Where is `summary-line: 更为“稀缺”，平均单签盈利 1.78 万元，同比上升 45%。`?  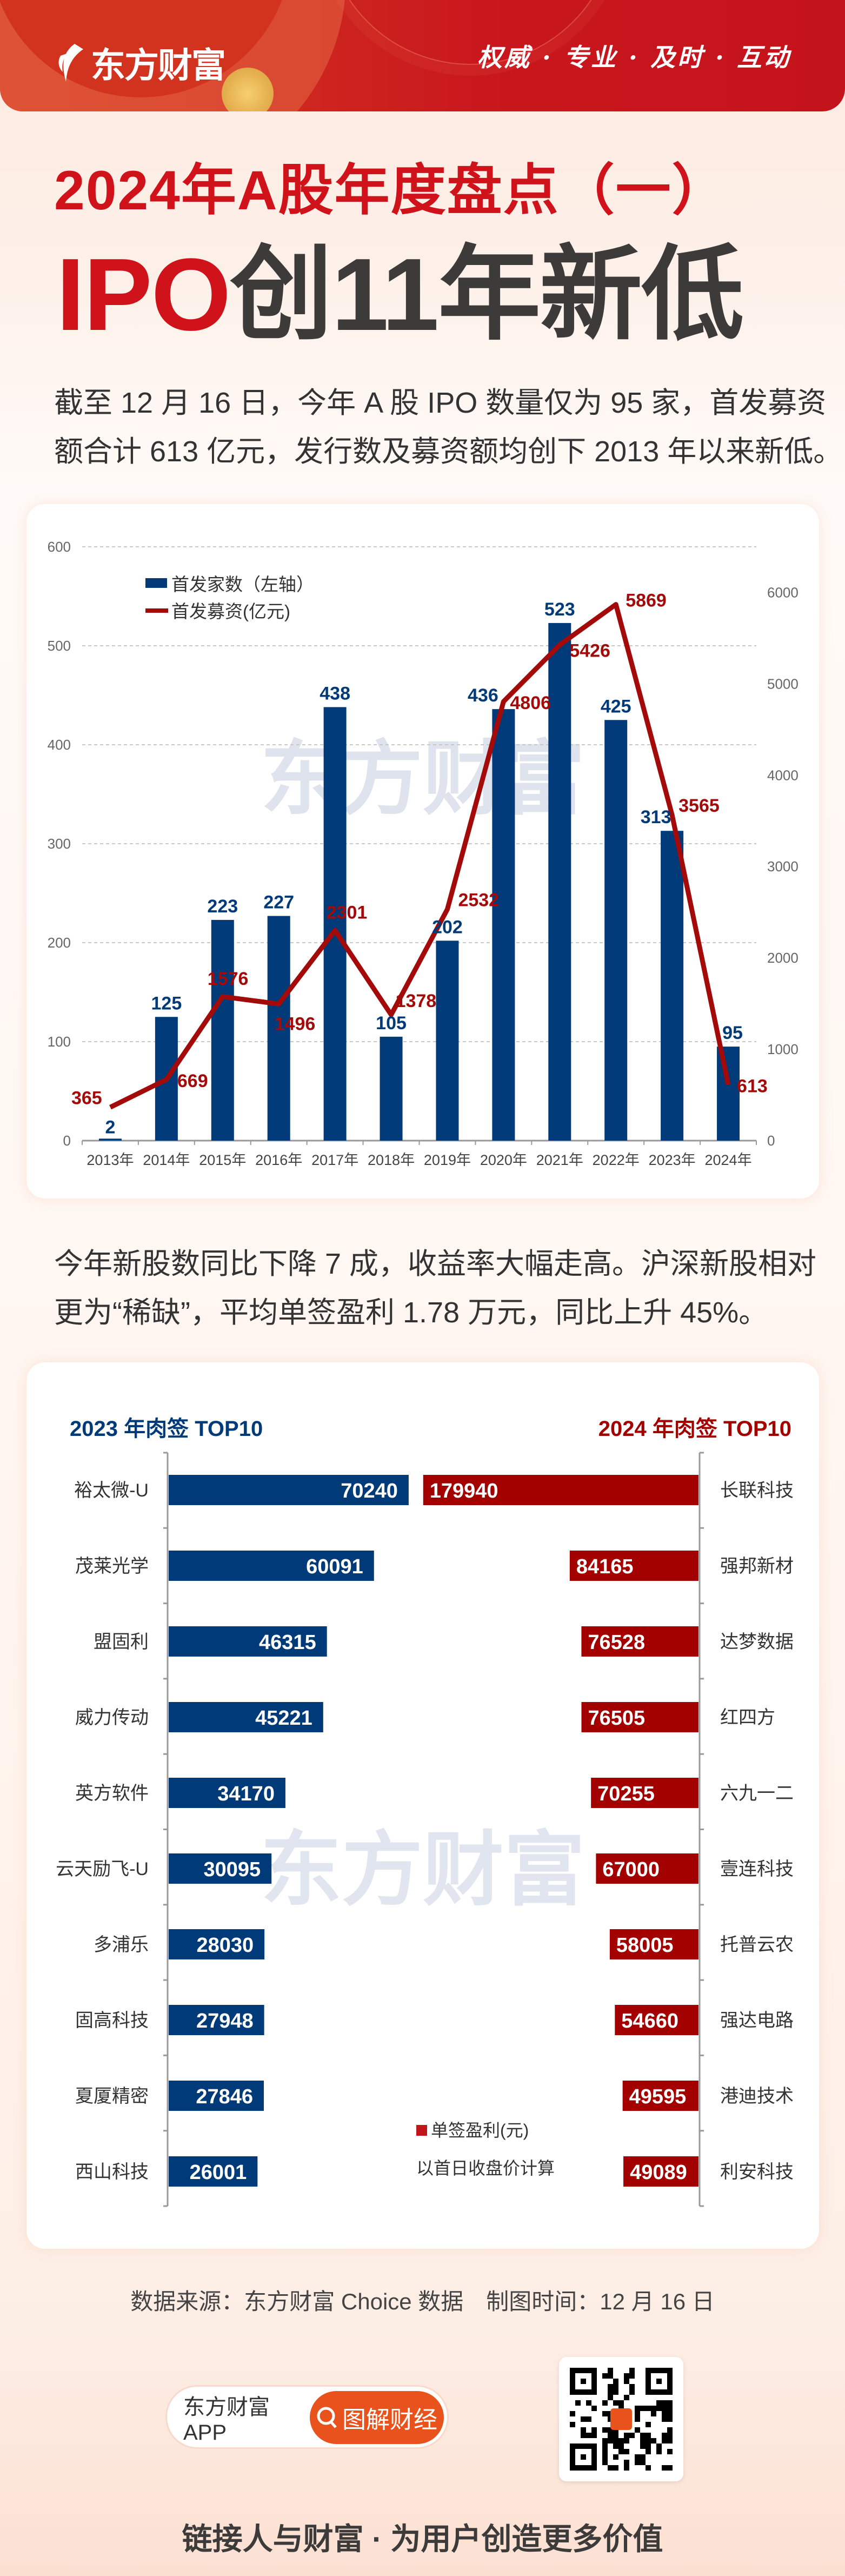 summary-line: 更为“稀缺”，平均单签盈利 1.78 万元，同比上升 45%。 is located at coordinates (411, 1312).